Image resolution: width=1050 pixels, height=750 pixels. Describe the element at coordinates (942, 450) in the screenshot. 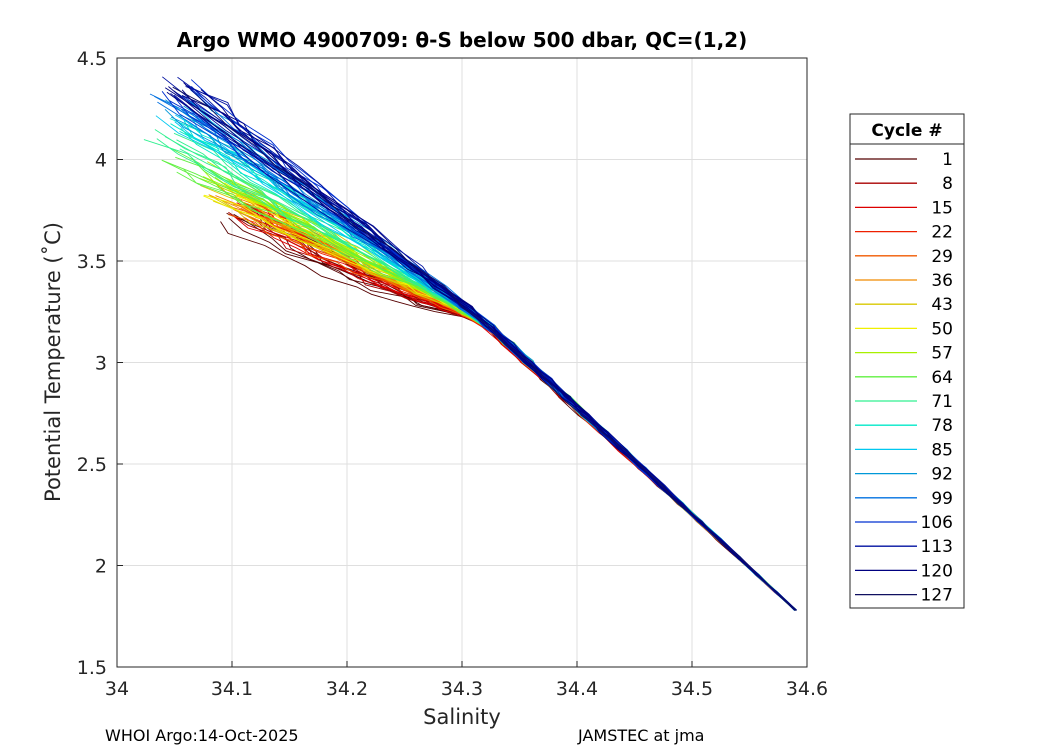

I see `legend-label: 85` at that location.